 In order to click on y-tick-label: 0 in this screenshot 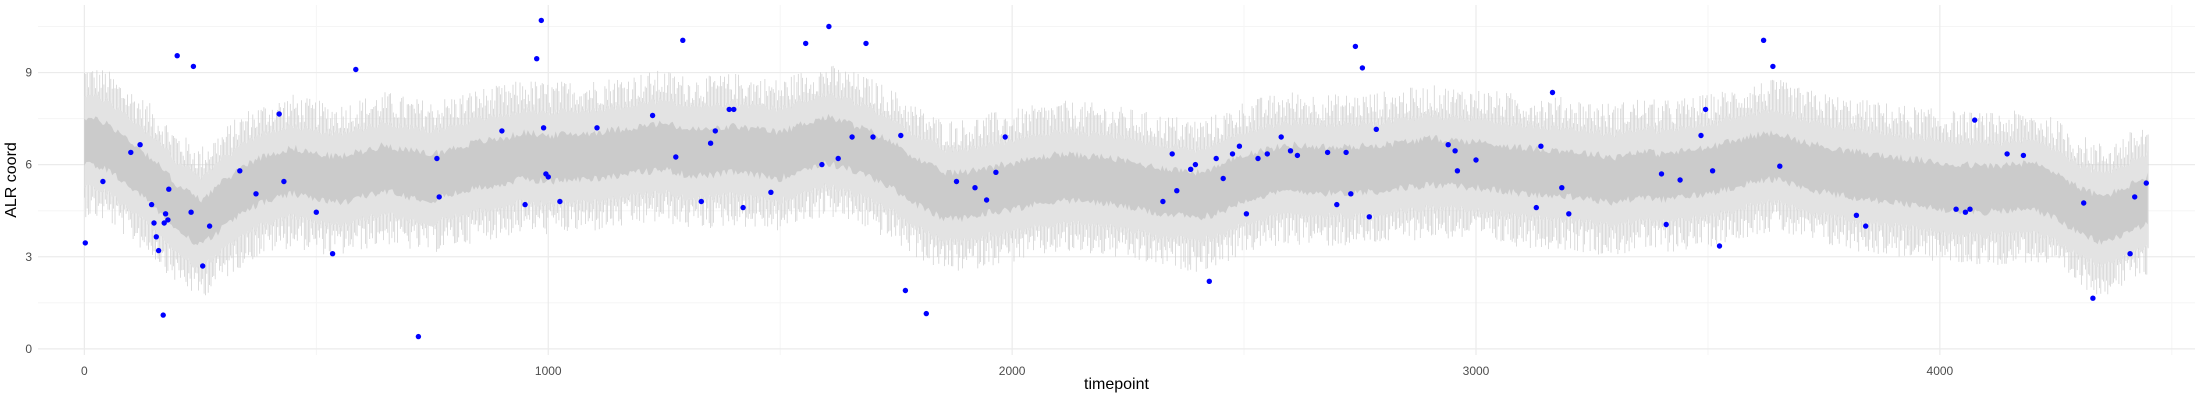, I will do `click(28, 349)`.